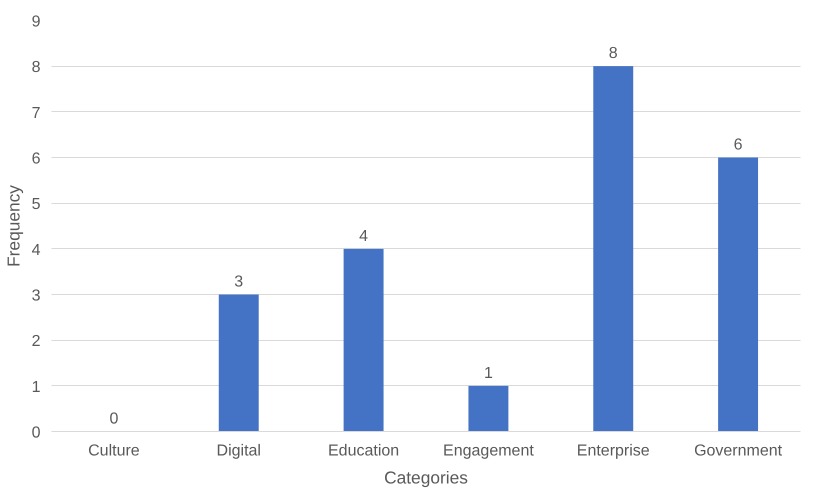 This screenshot has width=816, height=497. I want to click on data-label: 0, so click(113, 419).